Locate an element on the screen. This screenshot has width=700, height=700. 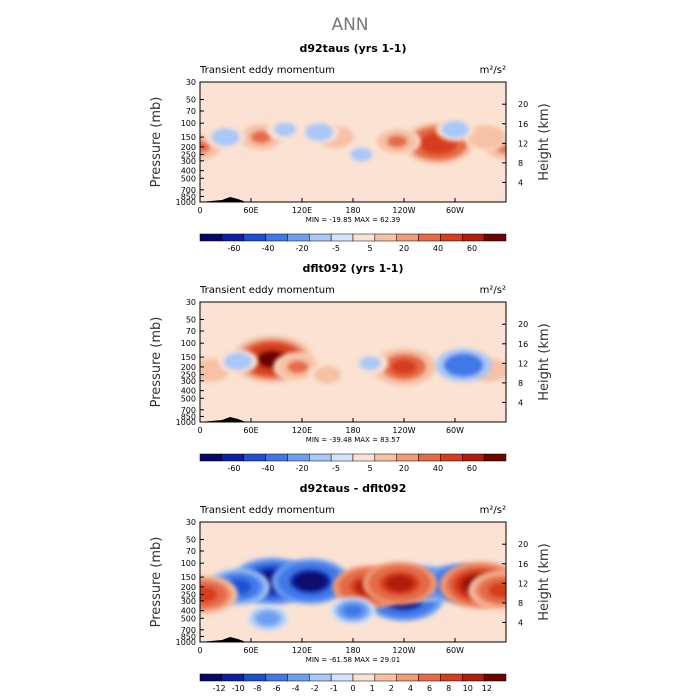
x-tick-label: 120W is located at coordinates (403, 650).